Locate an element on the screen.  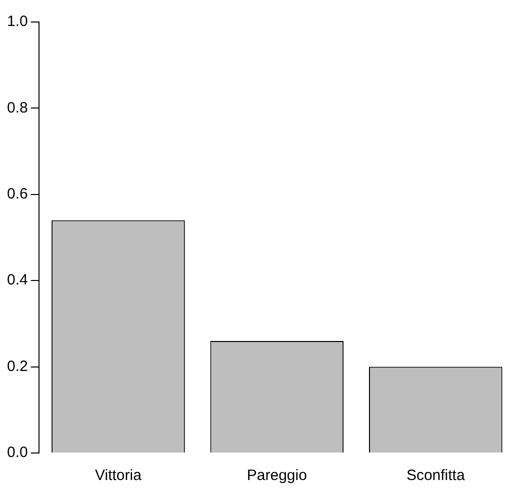
y-tick-label: 0.2 is located at coordinates (17, 366).